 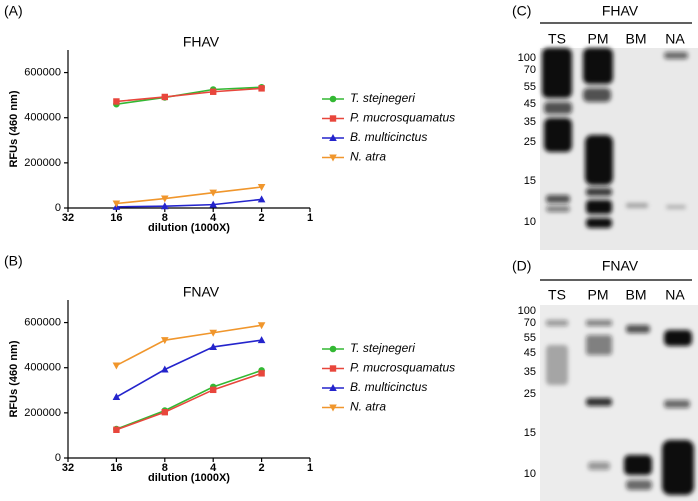 What do you see at coordinates (521, 266) in the screenshot?
I see `panel-label: (D)` at bounding box center [521, 266].